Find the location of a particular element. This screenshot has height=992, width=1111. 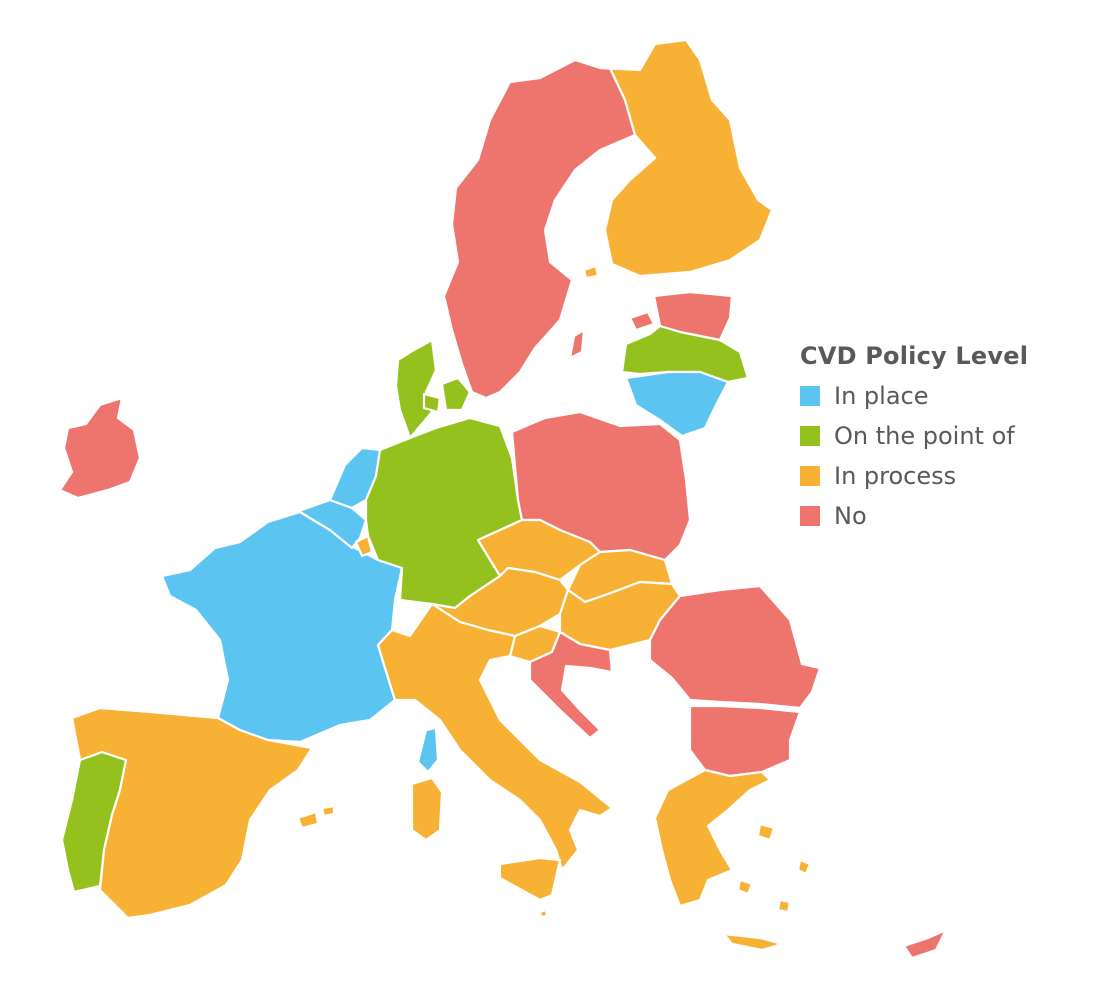

country-bulgaria is located at coordinates (745, 741).